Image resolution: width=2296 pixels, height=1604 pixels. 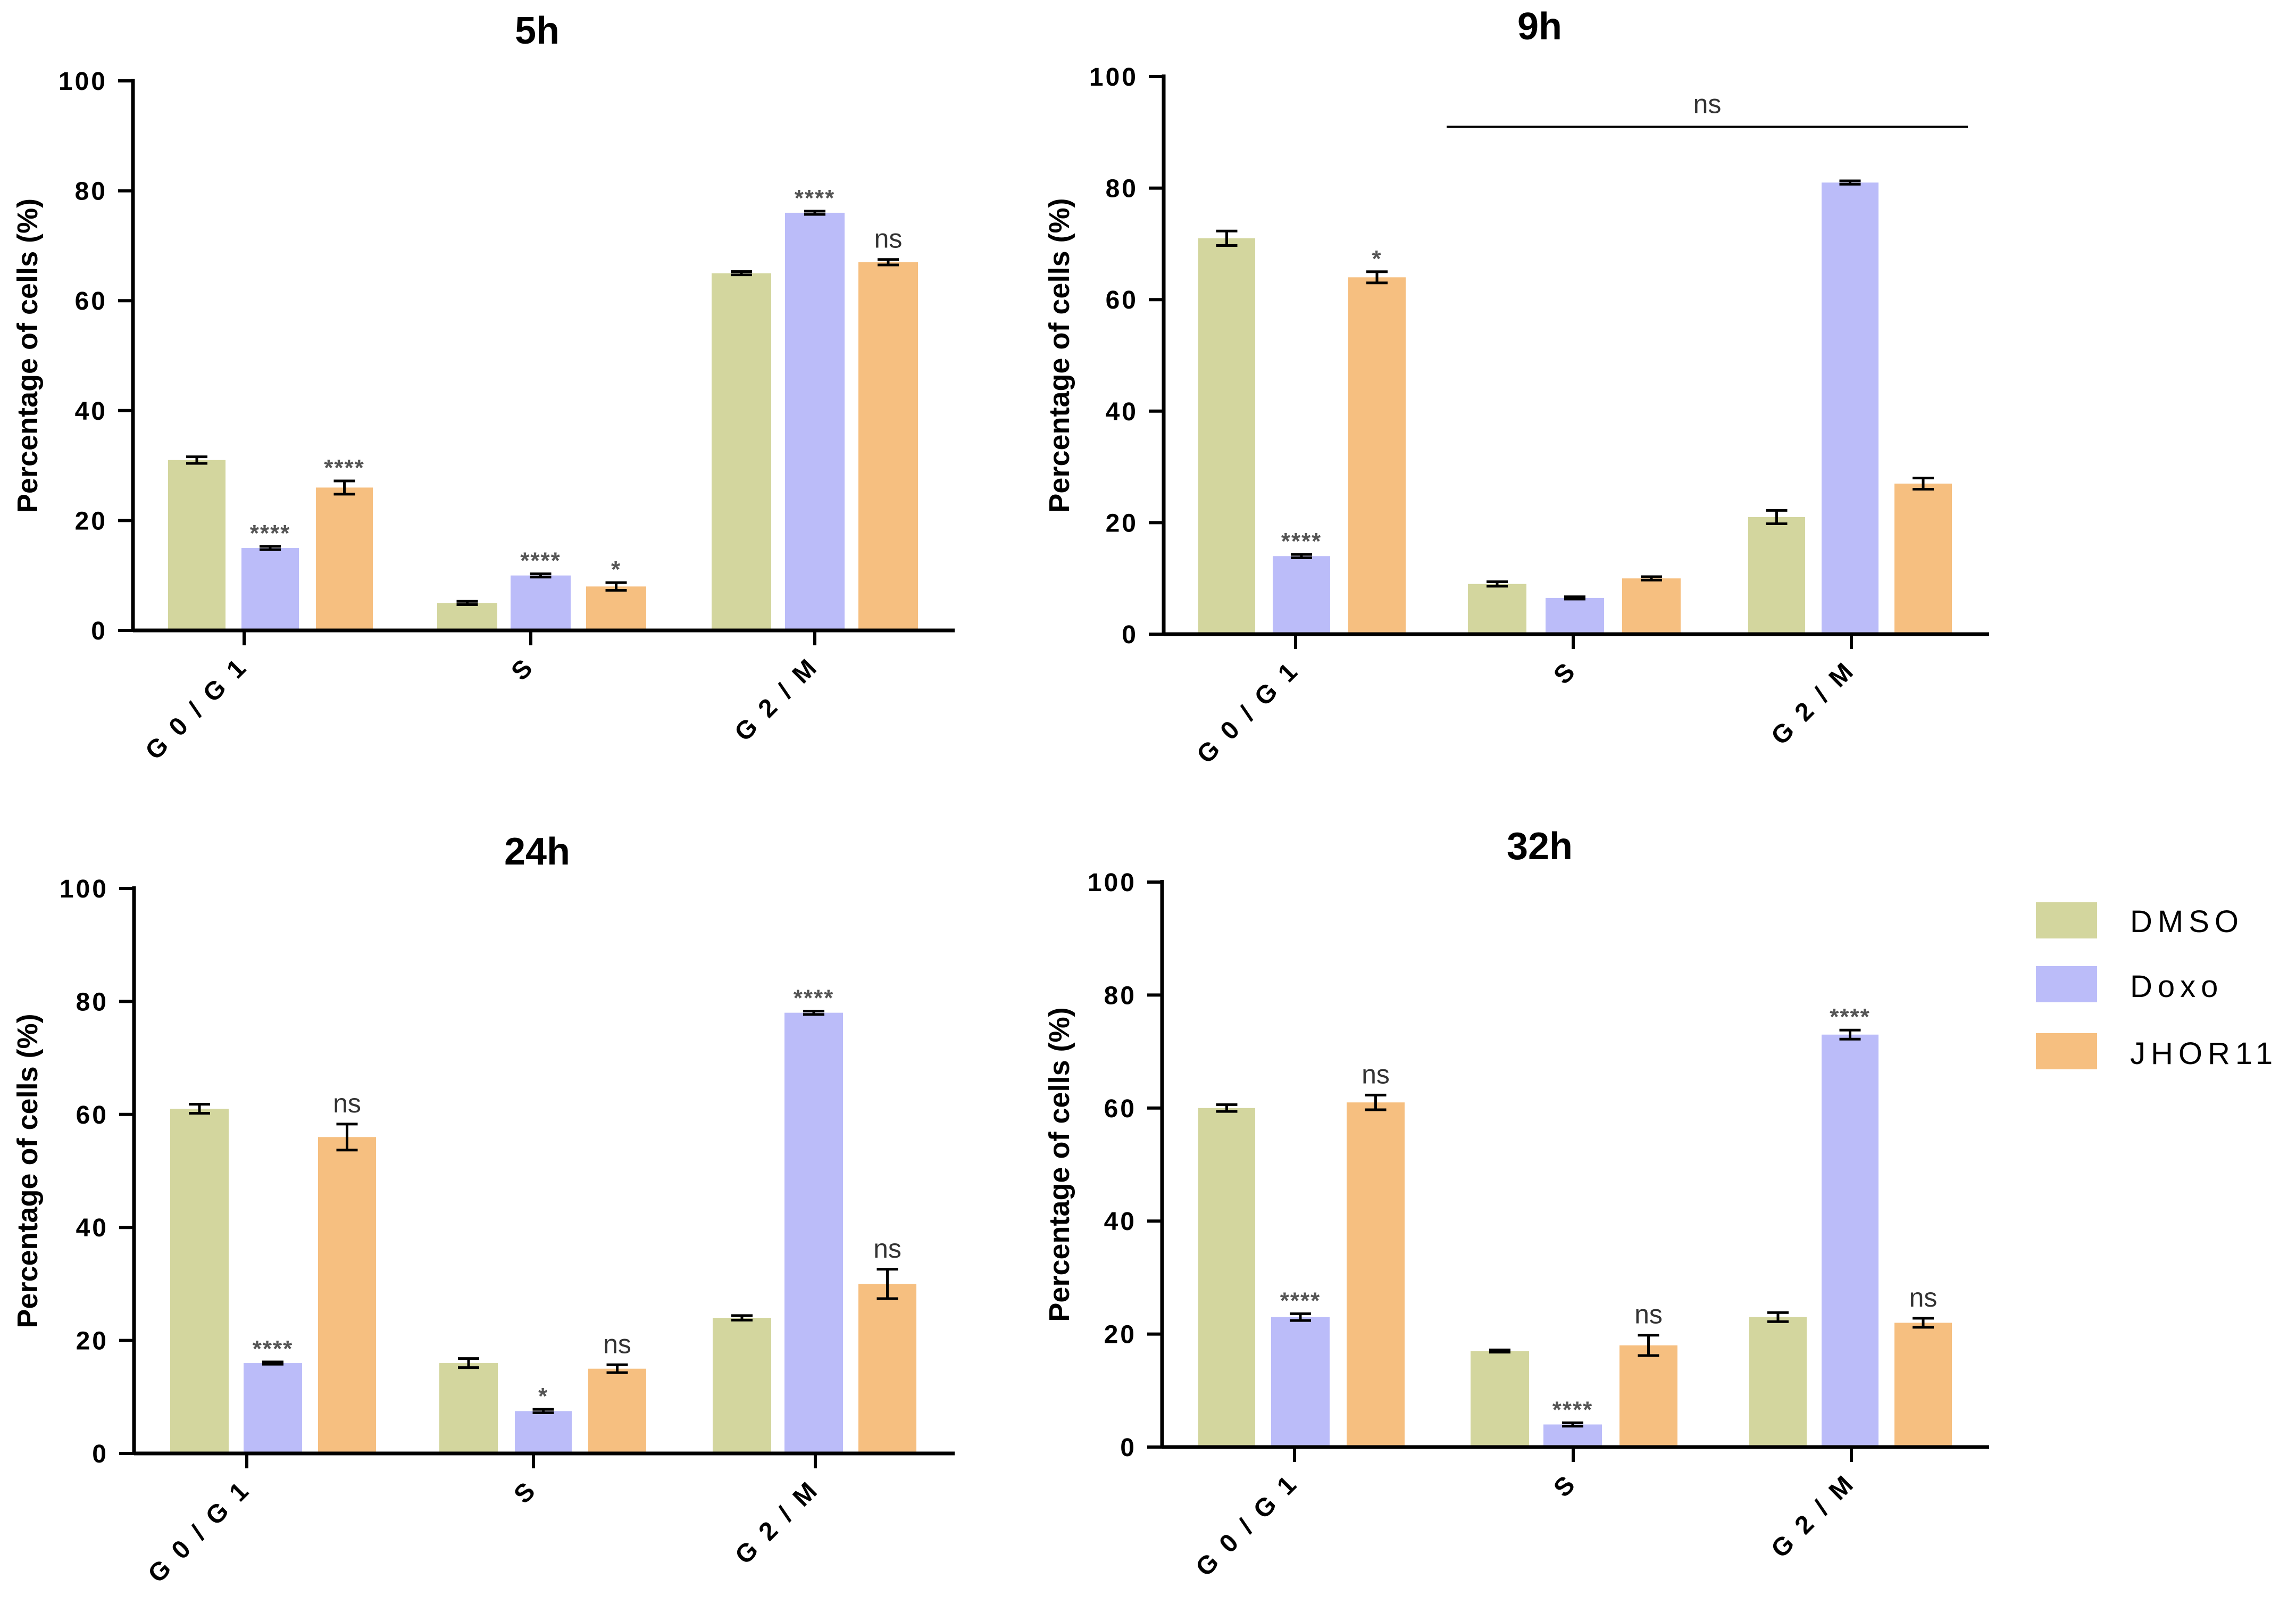 I want to click on legend-swatch-jhor11, so click(x=2066, y=1051).